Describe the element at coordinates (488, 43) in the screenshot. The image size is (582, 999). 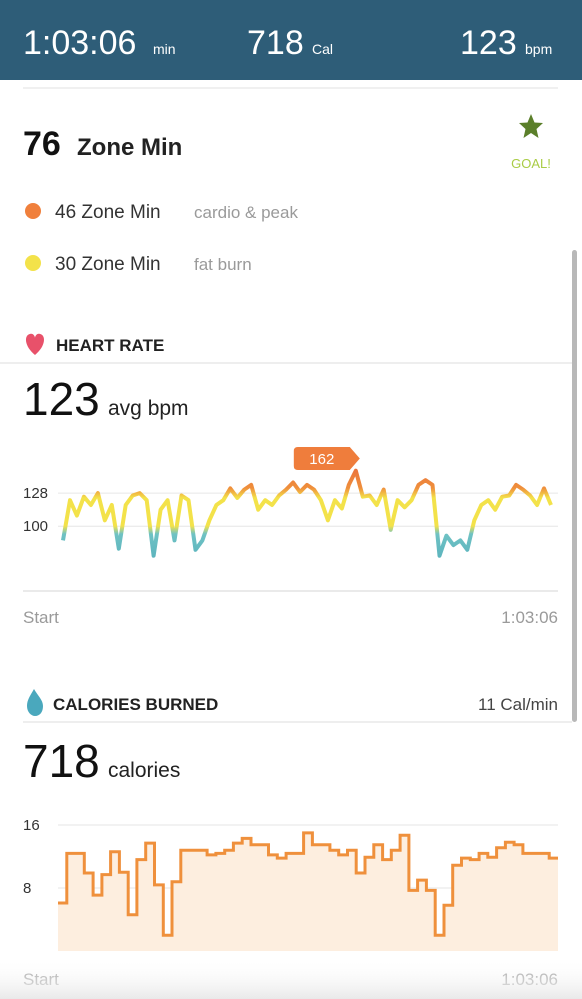
I see `header-value: 123` at that location.